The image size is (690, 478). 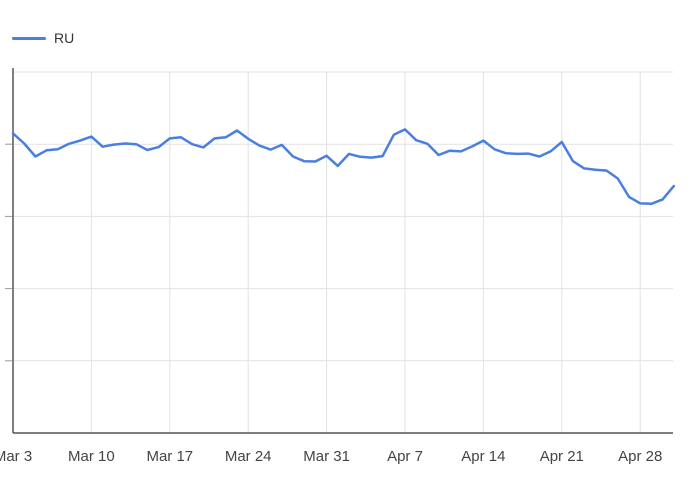 I want to click on x-tick-label: Apr 28, so click(x=640, y=456).